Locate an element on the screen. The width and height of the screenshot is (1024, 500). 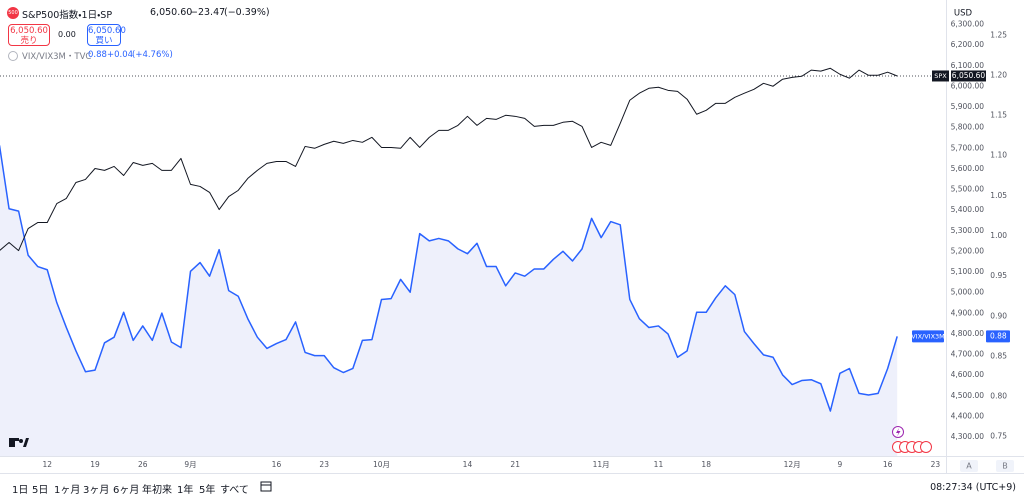
range-button: 6ヶ月 is located at coordinates (126, 490).